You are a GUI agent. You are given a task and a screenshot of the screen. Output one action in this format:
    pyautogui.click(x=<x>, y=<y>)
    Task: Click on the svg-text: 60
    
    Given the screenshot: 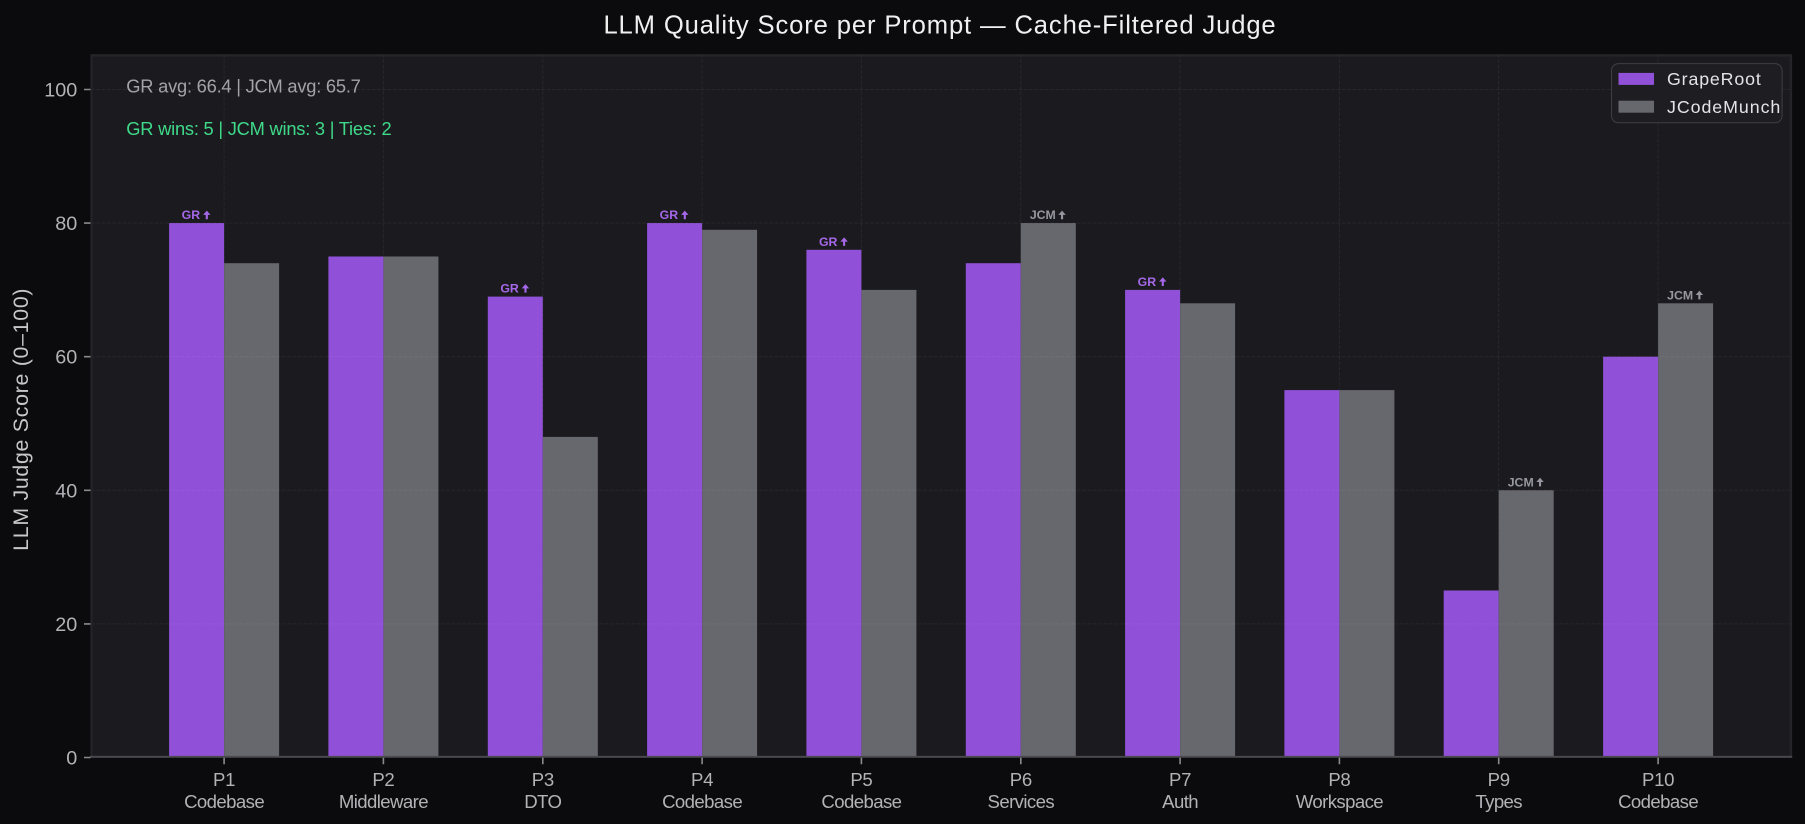 What is the action you would take?
    pyautogui.click(x=66, y=358)
    